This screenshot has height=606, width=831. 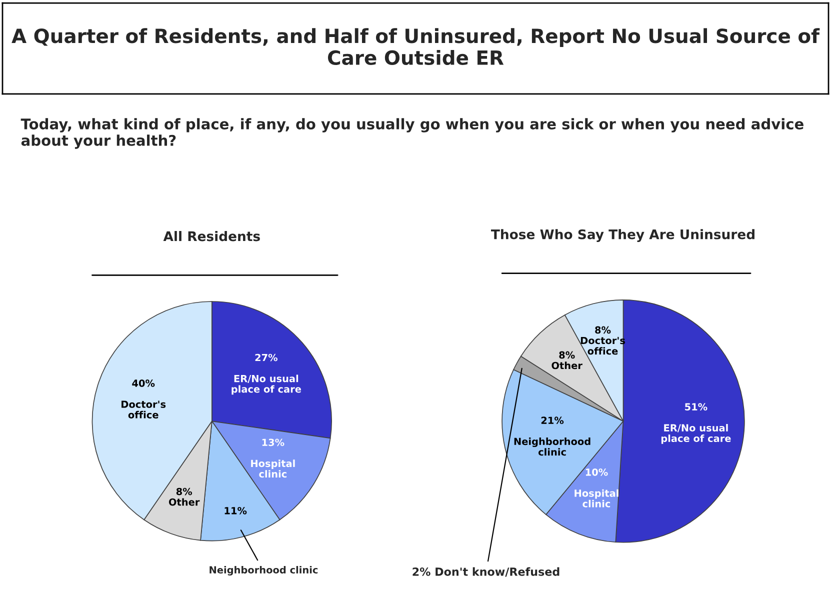 I want to click on chart-title: Those Who Say They Are Uninsured, so click(x=622, y=235).